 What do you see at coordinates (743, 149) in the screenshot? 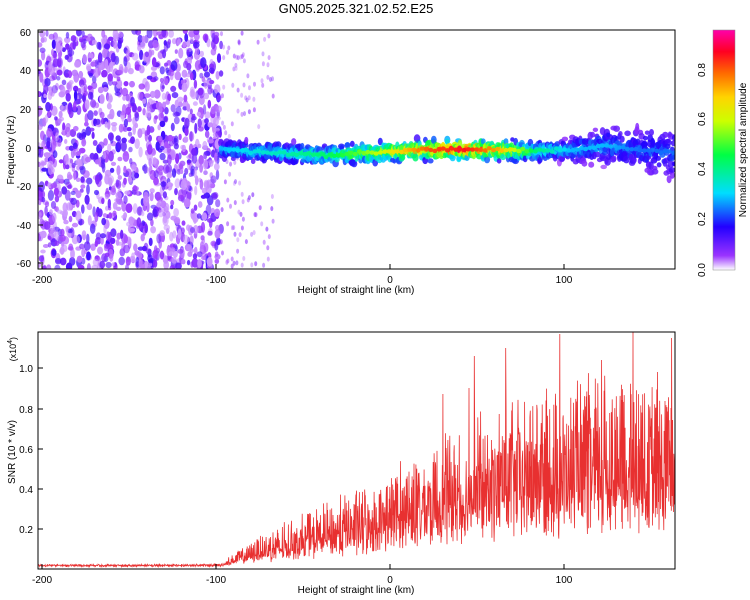
I see `colorbar-label: Normalized spectral amplitude` at bounding box center [743, 149].